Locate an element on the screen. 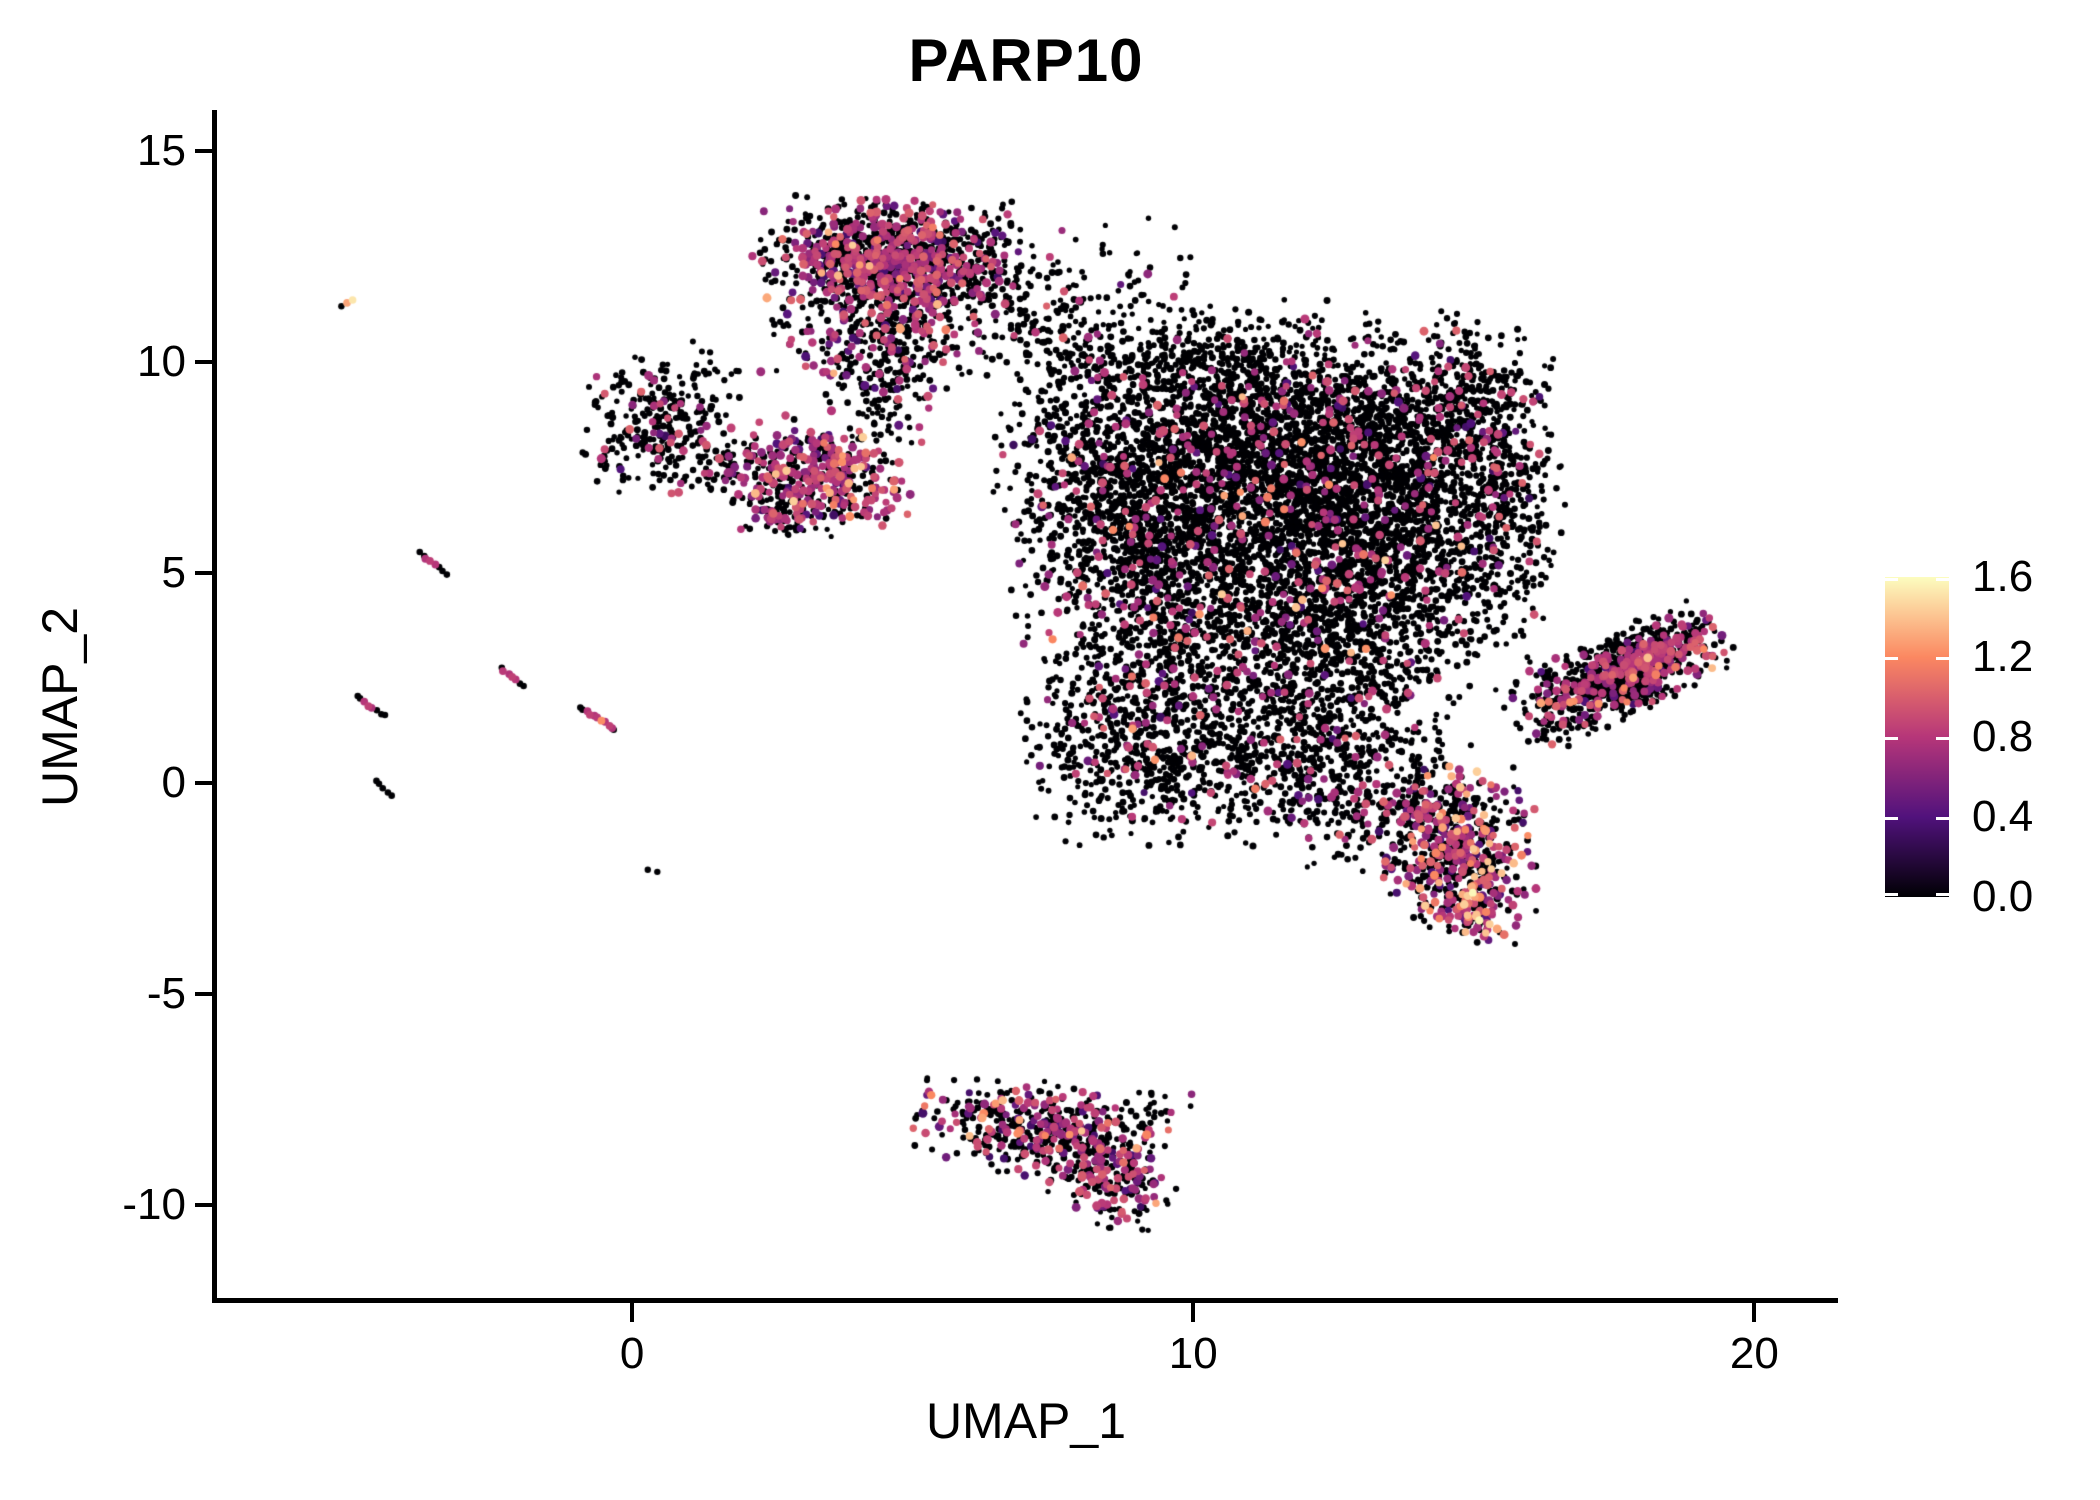 The image size is (2100, 1500). y-tick-label--10: -10 is located at coordinates (154, 1204).